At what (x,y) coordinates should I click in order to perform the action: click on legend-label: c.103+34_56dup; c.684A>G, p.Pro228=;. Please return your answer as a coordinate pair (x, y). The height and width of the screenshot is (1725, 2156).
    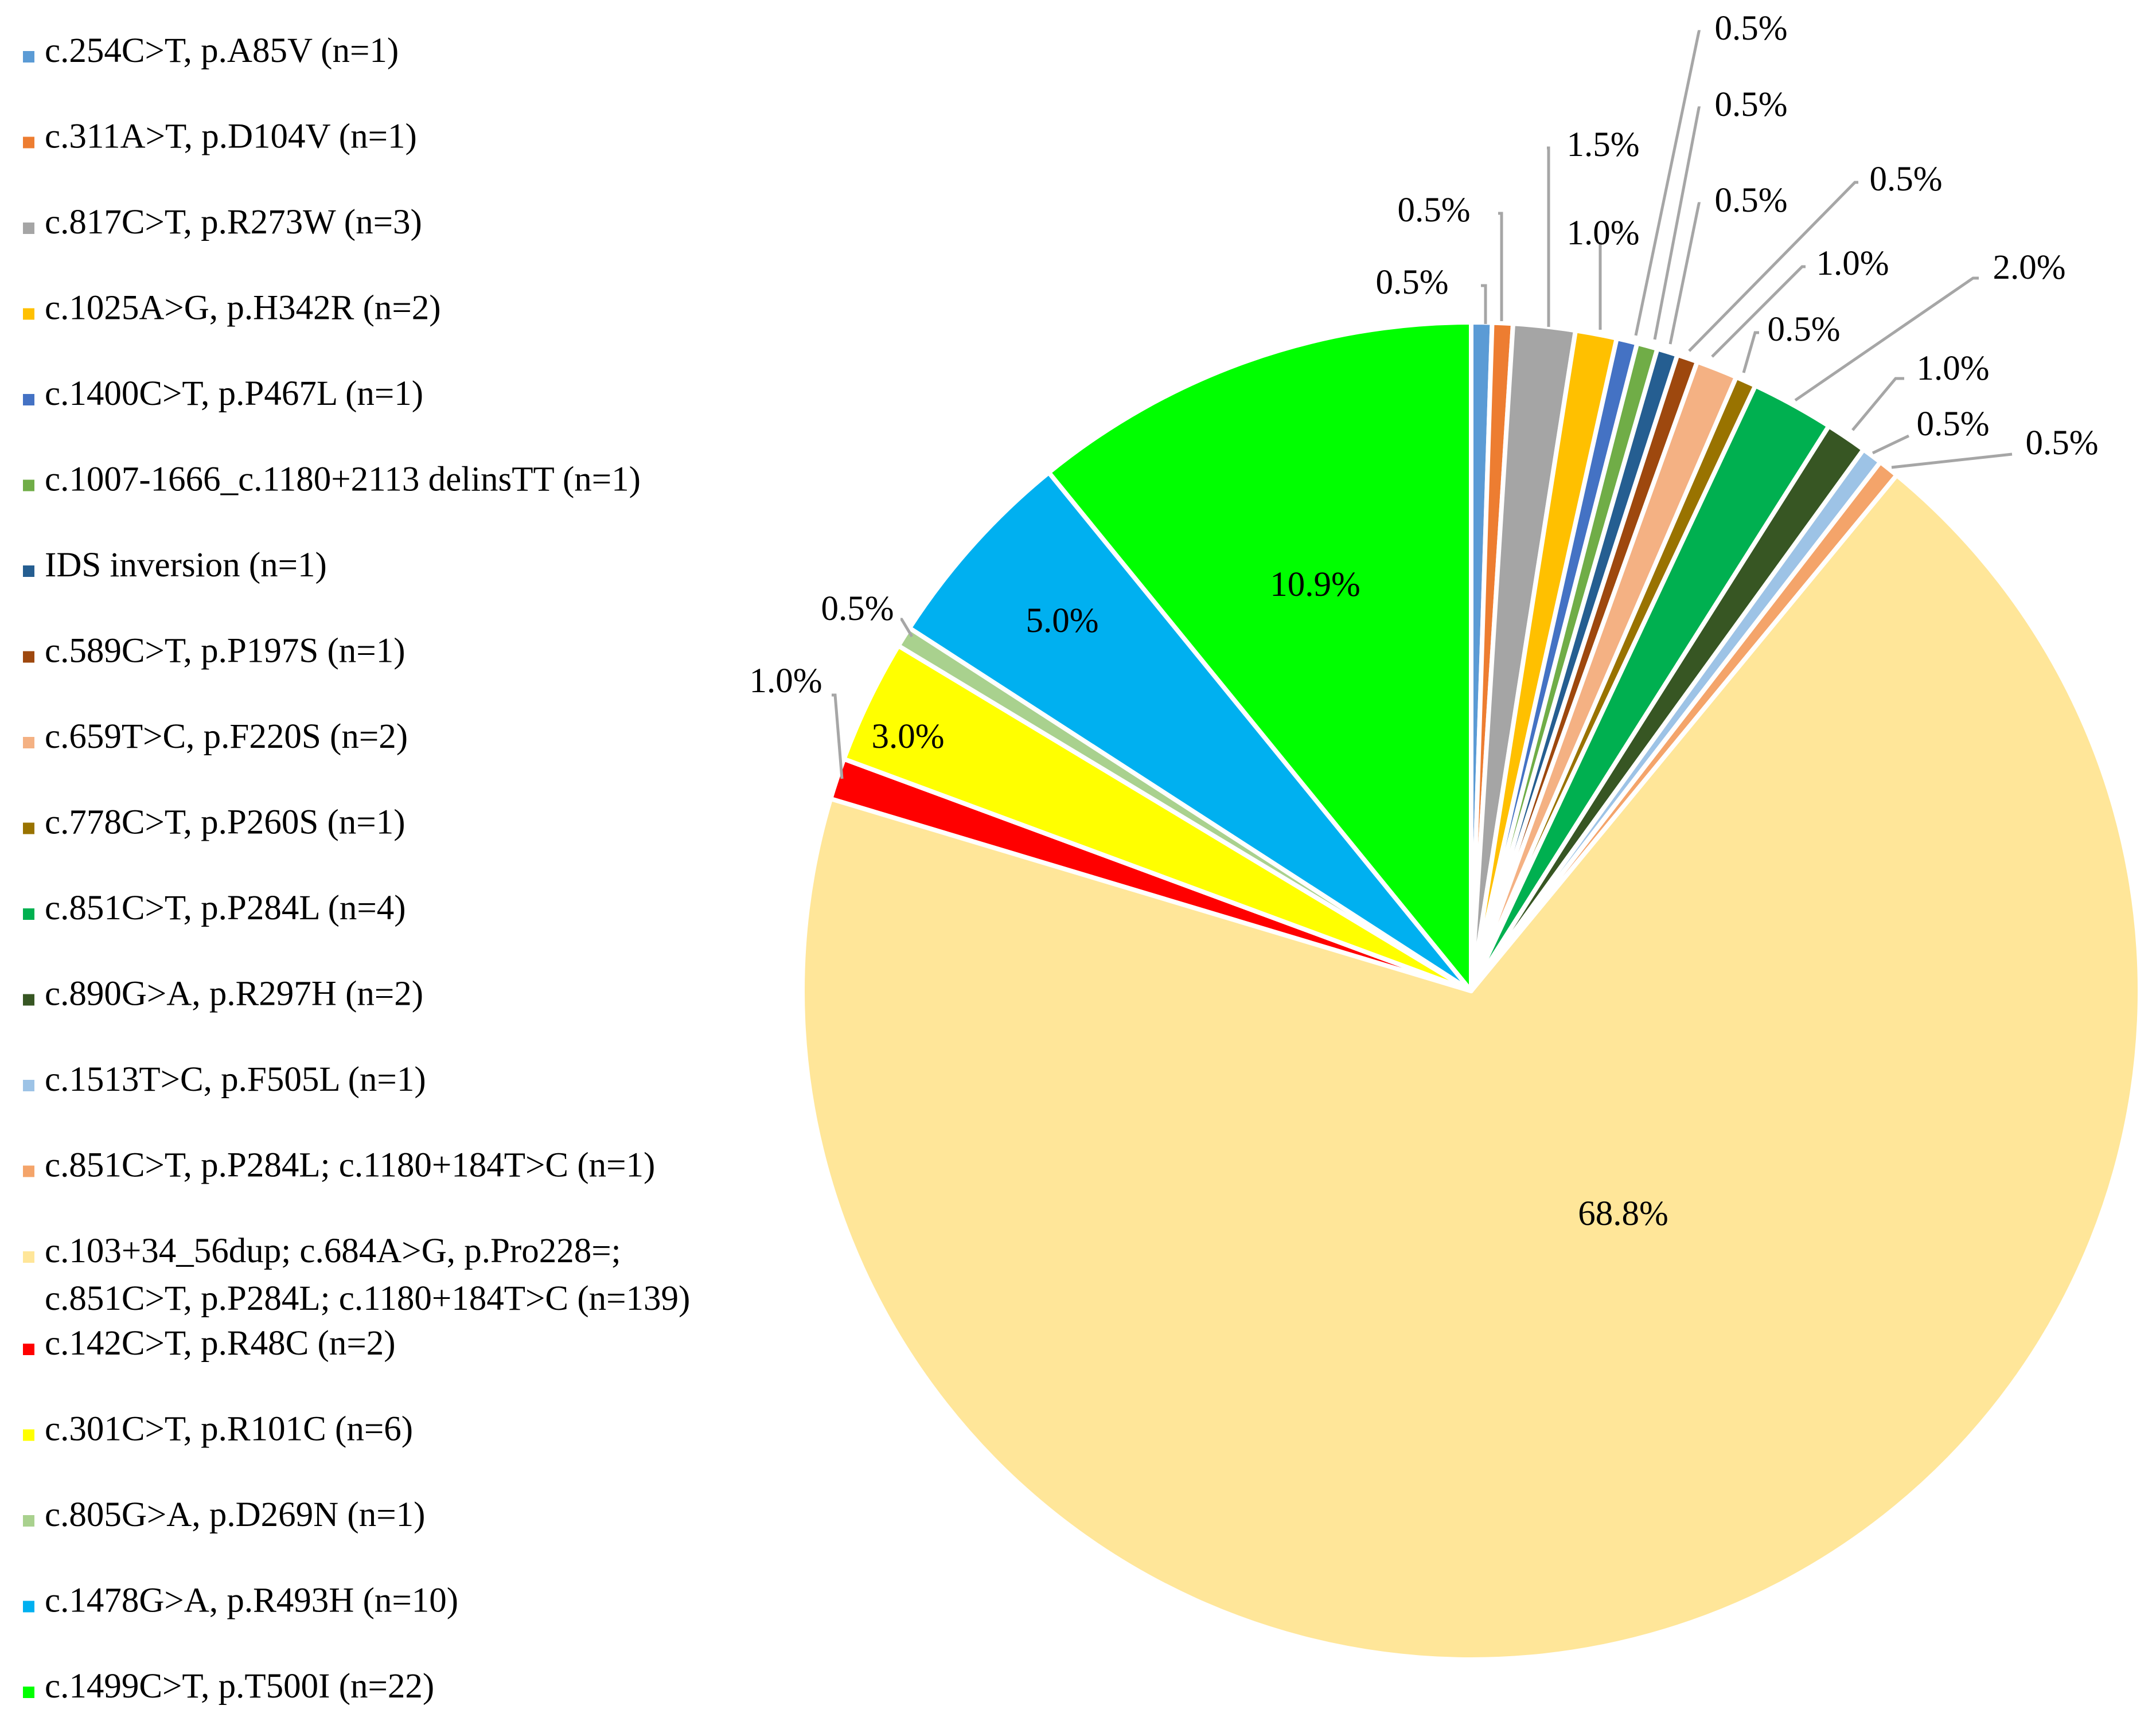
    Looking at the image, I should click on (333, 1251).